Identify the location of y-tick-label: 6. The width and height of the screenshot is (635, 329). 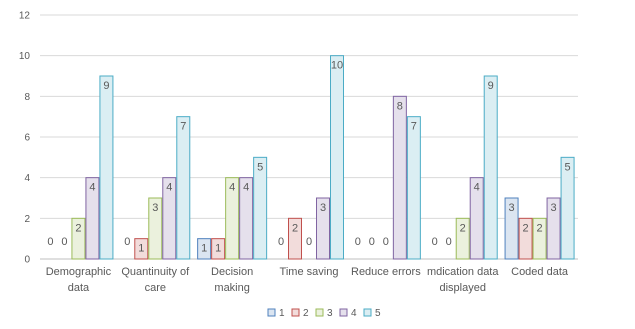
(27, 138).